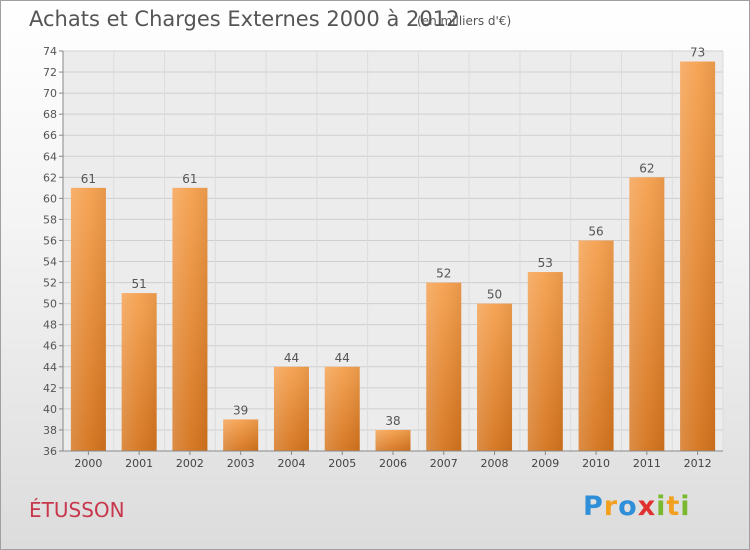 This screenshot has width=750, height=550. What do you see at coordinates (393, 463) in the screenshot?
I see `x-tick-label: 2006` at bounding box center [393, 463].